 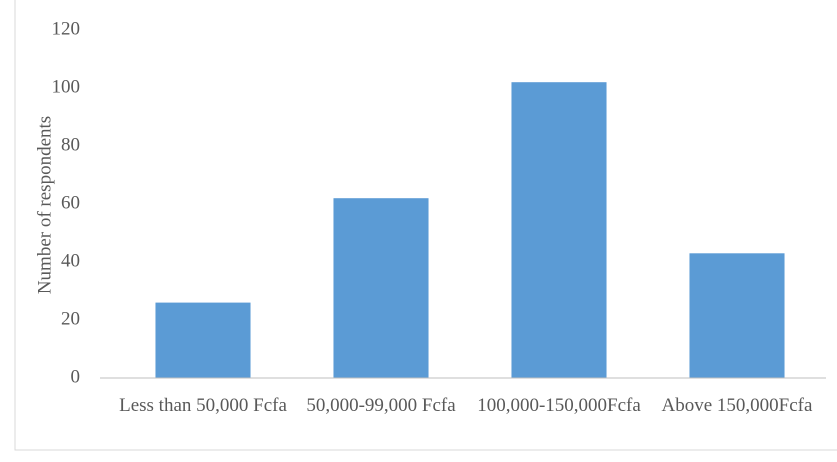 I want to click on y-tick-label: 60, so click(x=70, y=202).